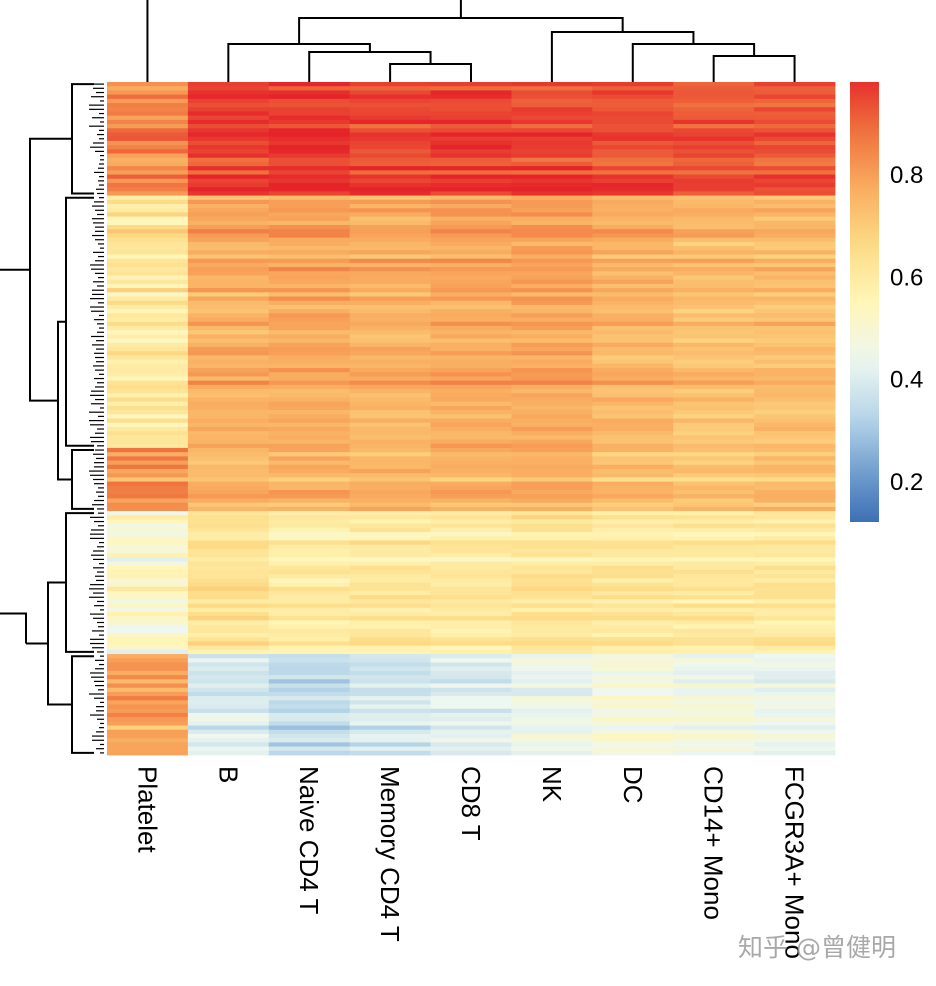  Describe the element at coordinates (633, 785) in the screenshot. I see `column-label: DC` at that location.